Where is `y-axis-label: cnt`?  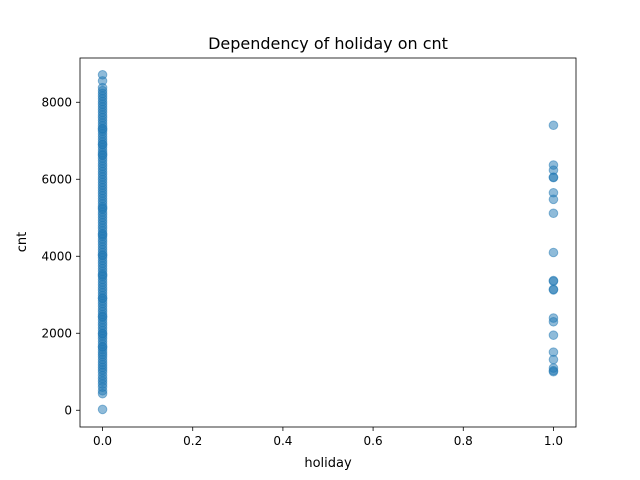
y-axis-label: cnt is located at coordinates (22, 242).